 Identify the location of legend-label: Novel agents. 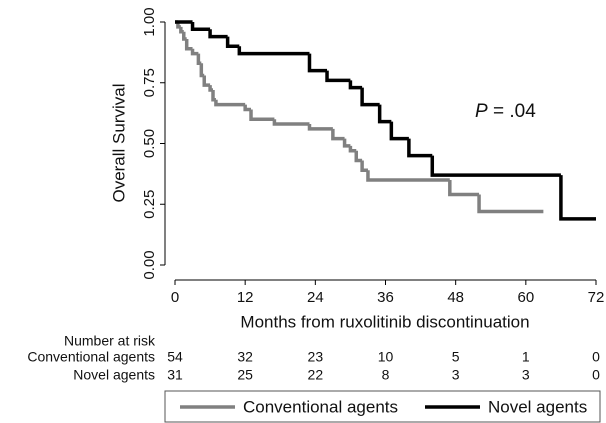
(537, 406).